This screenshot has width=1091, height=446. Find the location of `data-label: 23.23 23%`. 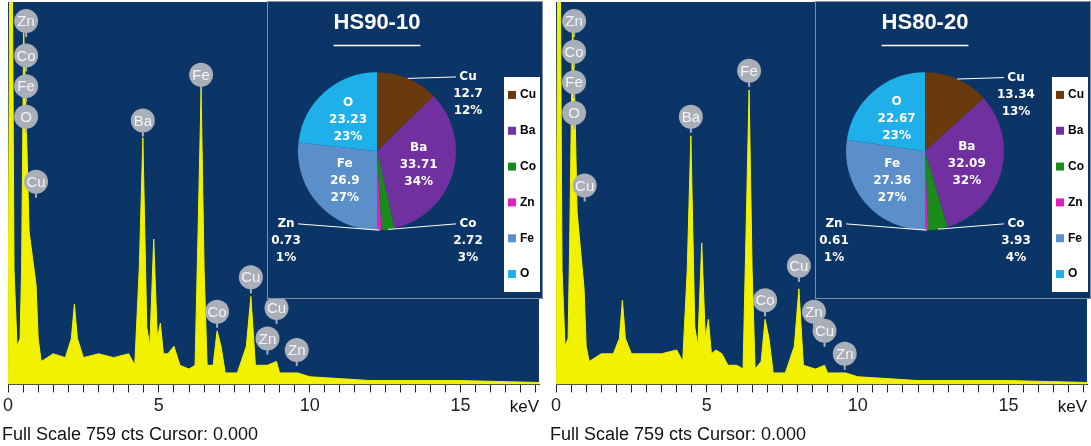

data-label: 23.23 23% is located at coordinates (348, 127).